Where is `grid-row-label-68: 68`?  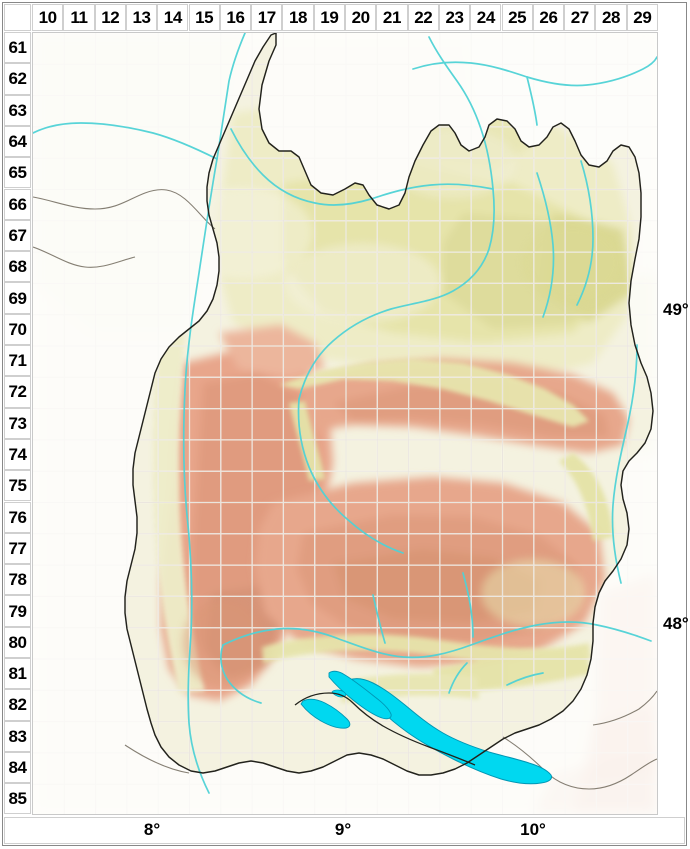 grid-row-label-68: 68 is located at coordinates (17, 267).